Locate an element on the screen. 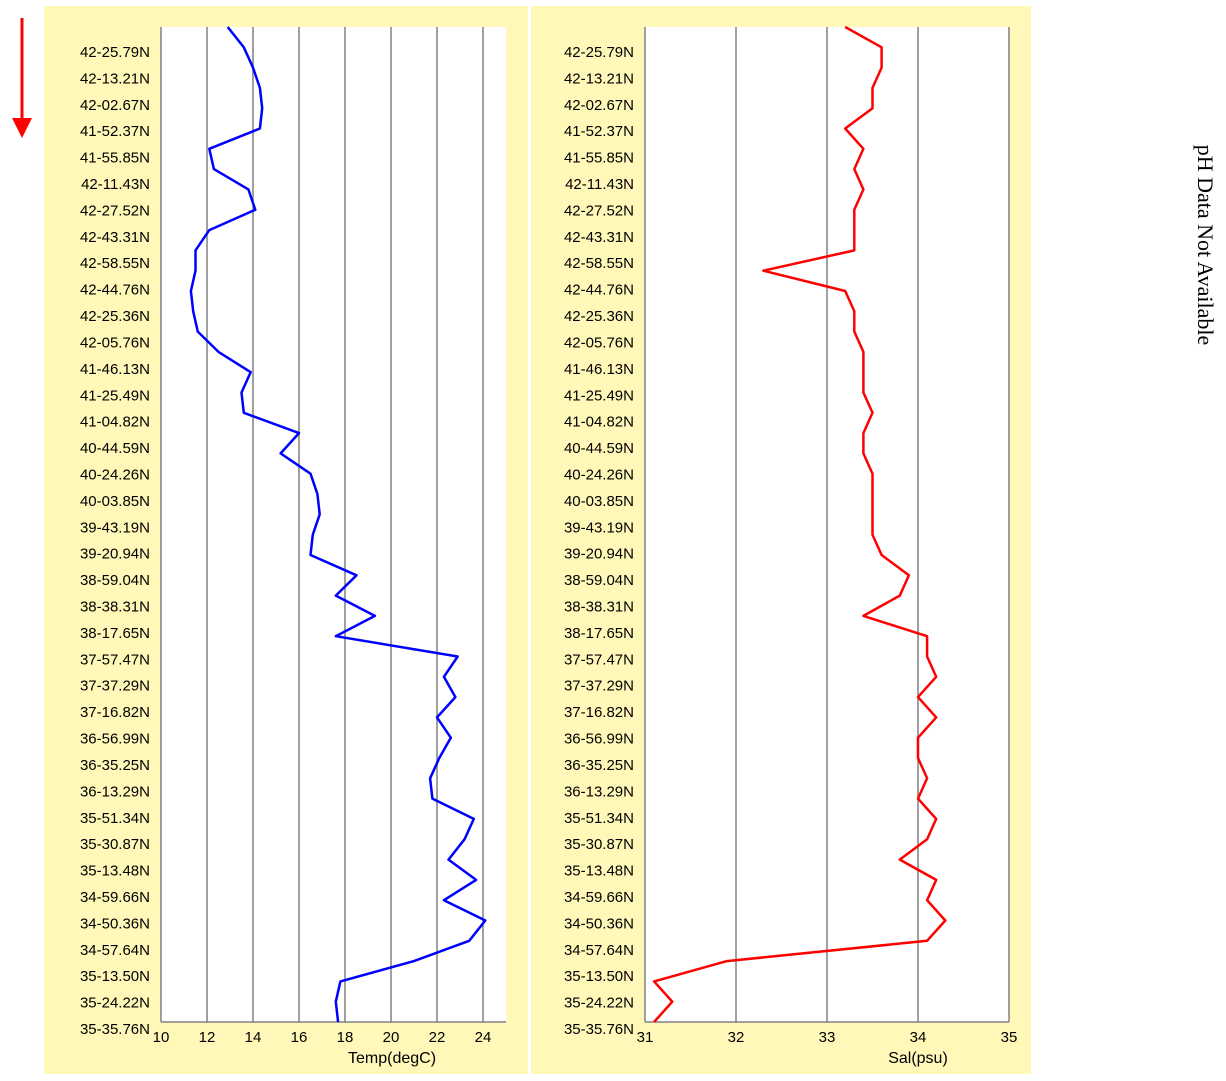 This screenshot has width=1226, height=1081. x-tick-label: 32 is located at coordinates (736, 1037).